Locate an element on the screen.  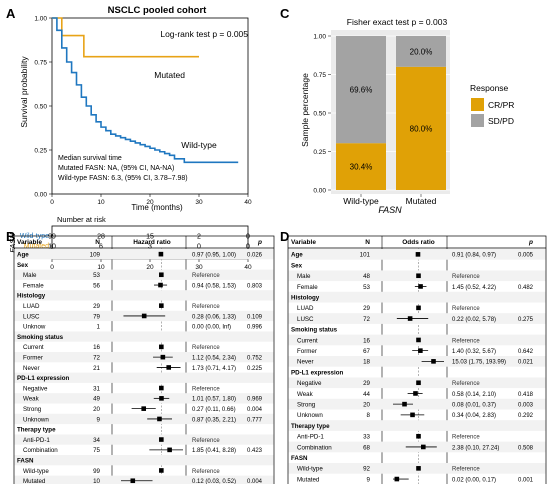
forest-p-value: 0.508 is located at coordinates (526, 448).